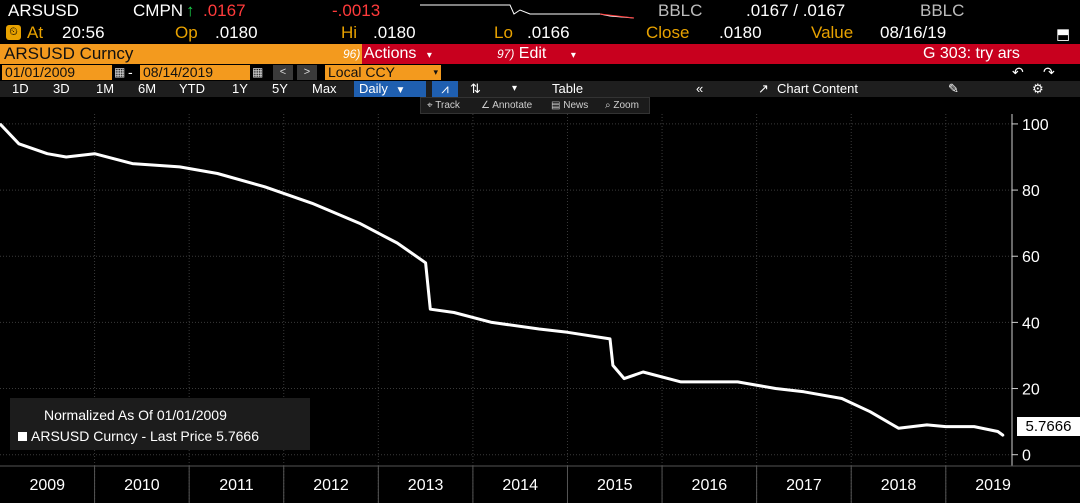 The height and width of the screenshot is (503, 1080). What do you see at coordinates (400, 90) in the screenshot?
I see `chevron-down-icon: ▼` at bounding box center [400, 90].